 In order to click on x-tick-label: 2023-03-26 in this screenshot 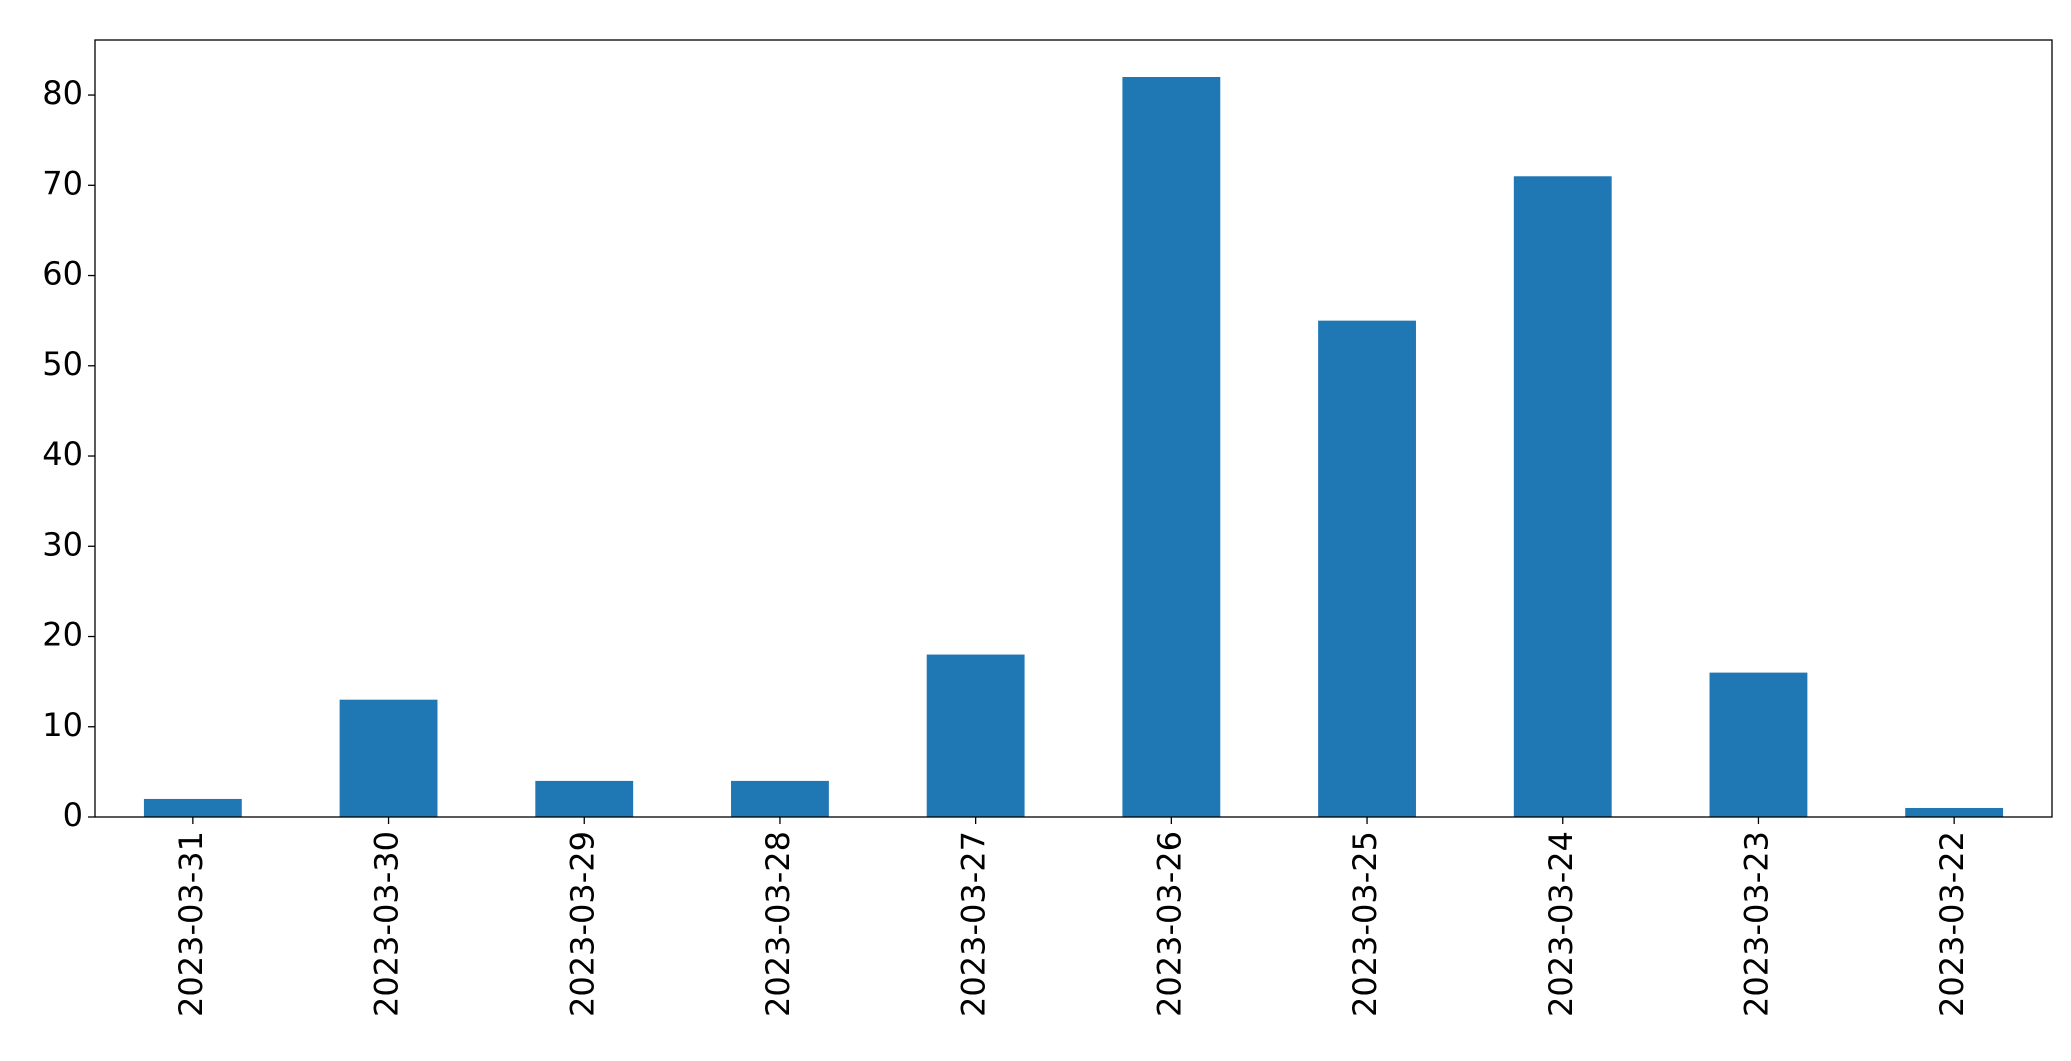, I will do `click(1169, 924)`.